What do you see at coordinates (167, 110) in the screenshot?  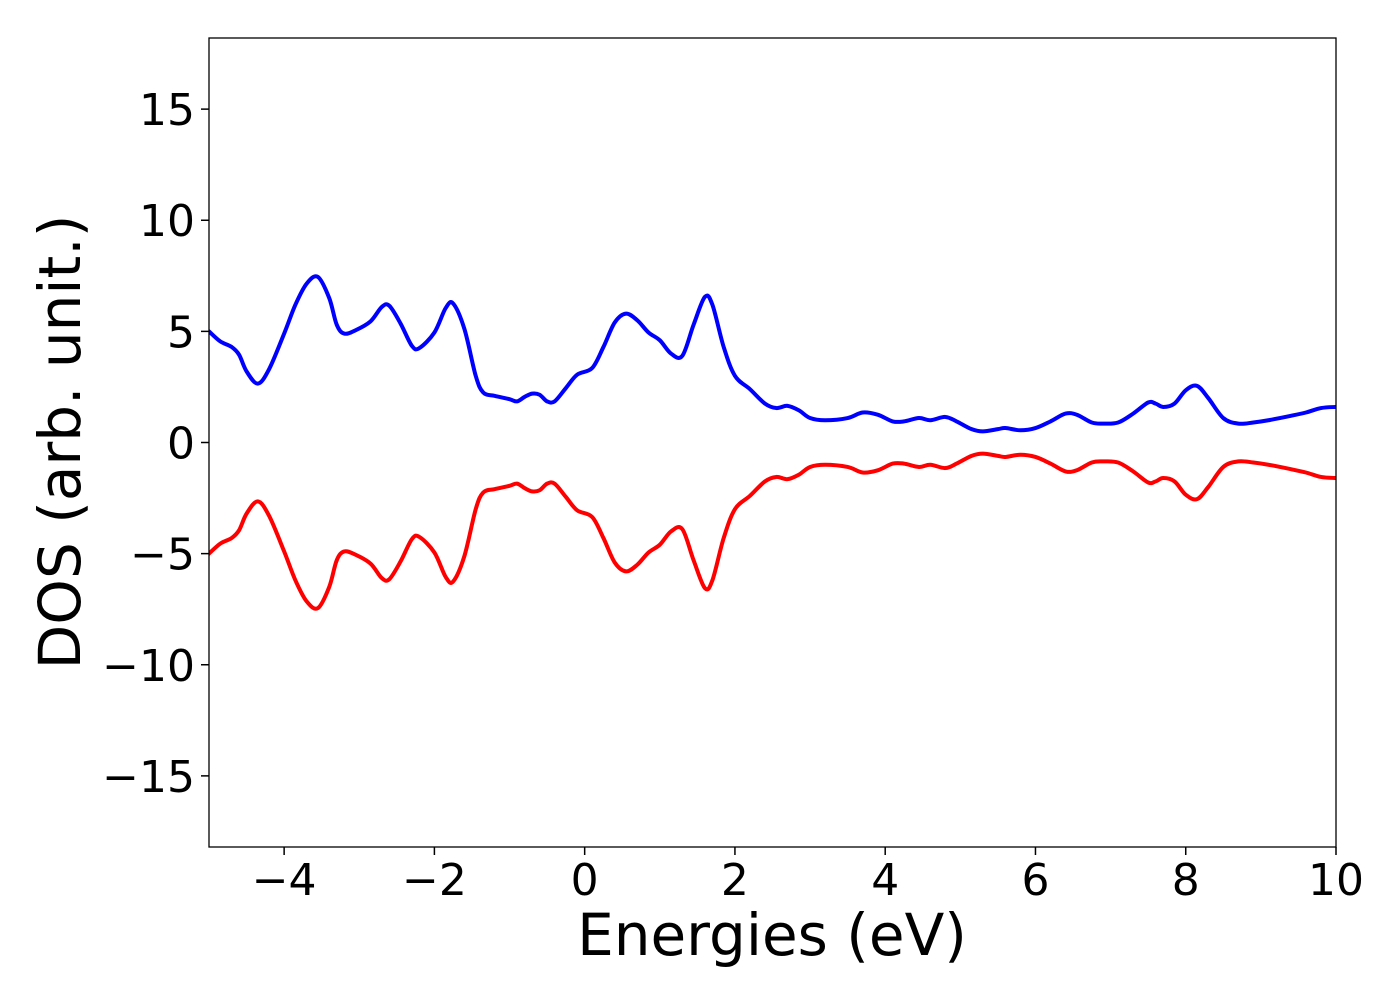 I see `y-tick-label: 15` at bounding box center [167, 110].